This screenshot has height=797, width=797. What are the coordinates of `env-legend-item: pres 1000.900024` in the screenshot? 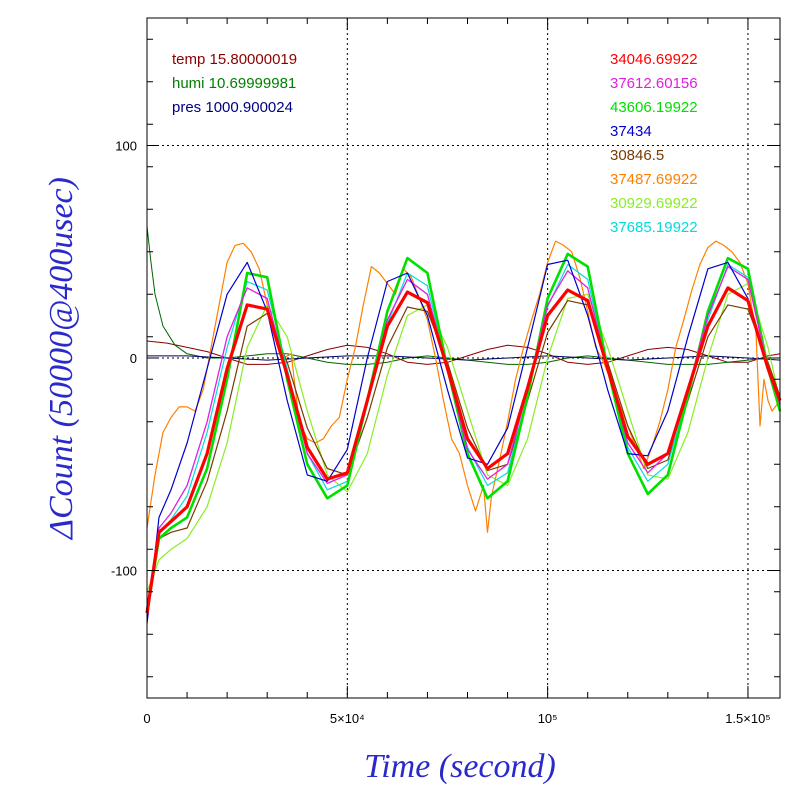 It's located at (232, 107).